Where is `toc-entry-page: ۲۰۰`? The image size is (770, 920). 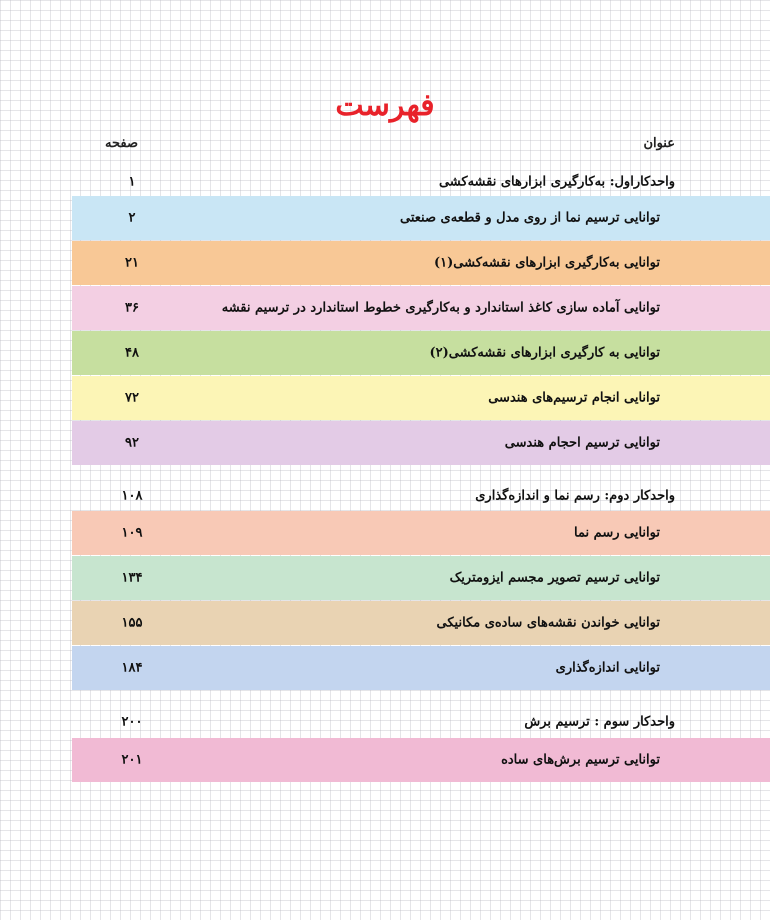
toc-entry-page: ۲۰۰ is located at coordinates (132, 722).